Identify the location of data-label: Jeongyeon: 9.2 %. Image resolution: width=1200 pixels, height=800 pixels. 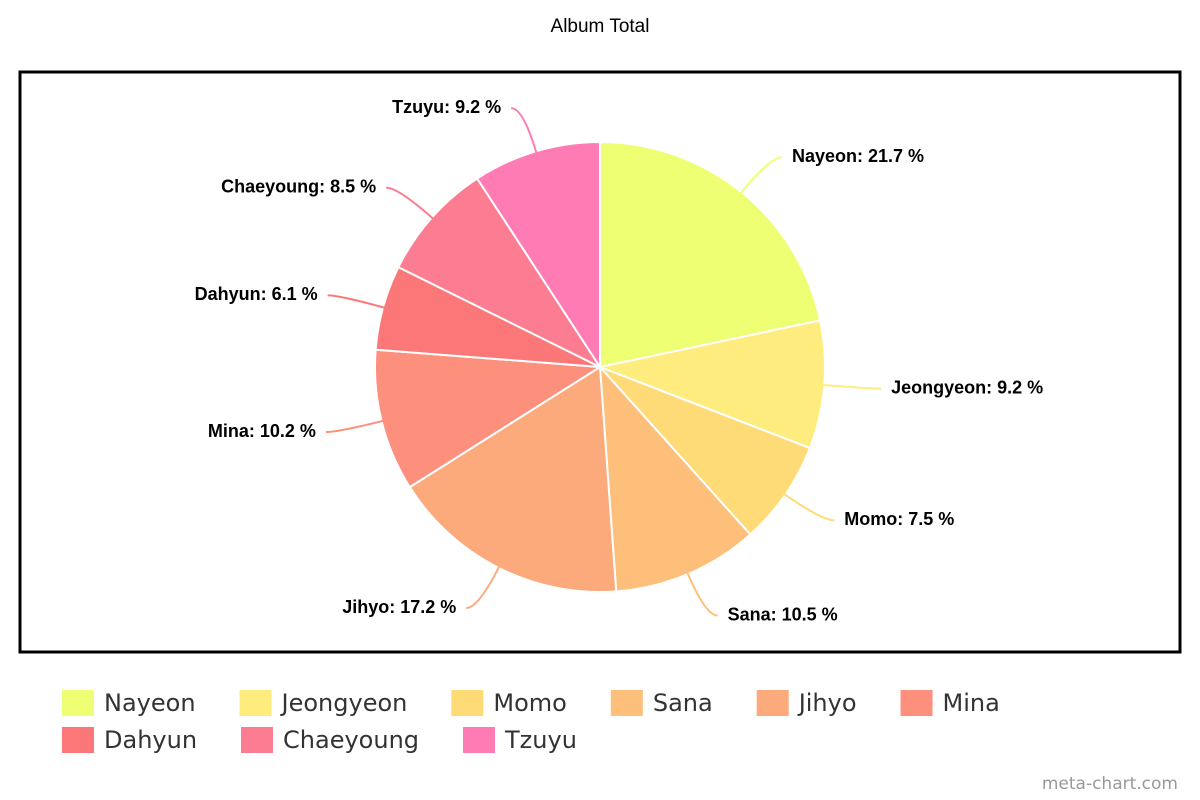
(967, 387).